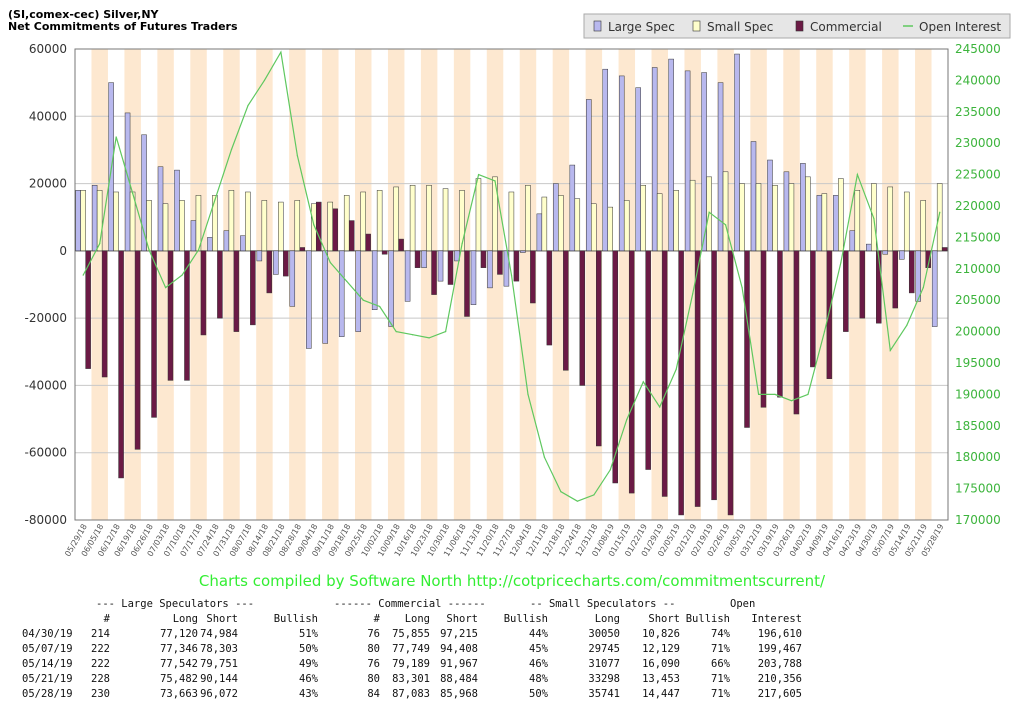 The width and height of the screenshot is (1024, 706). I want to click on table-cell: 31077, so click(604, 664).